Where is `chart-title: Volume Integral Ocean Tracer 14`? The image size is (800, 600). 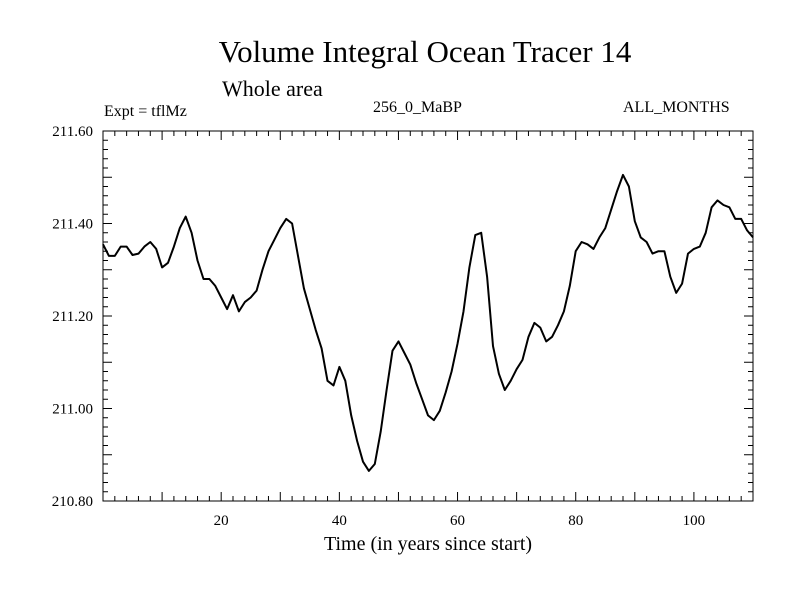 chart-title: Volume Integral Ocean Tracer 14 is located at coordinates (425, 51).